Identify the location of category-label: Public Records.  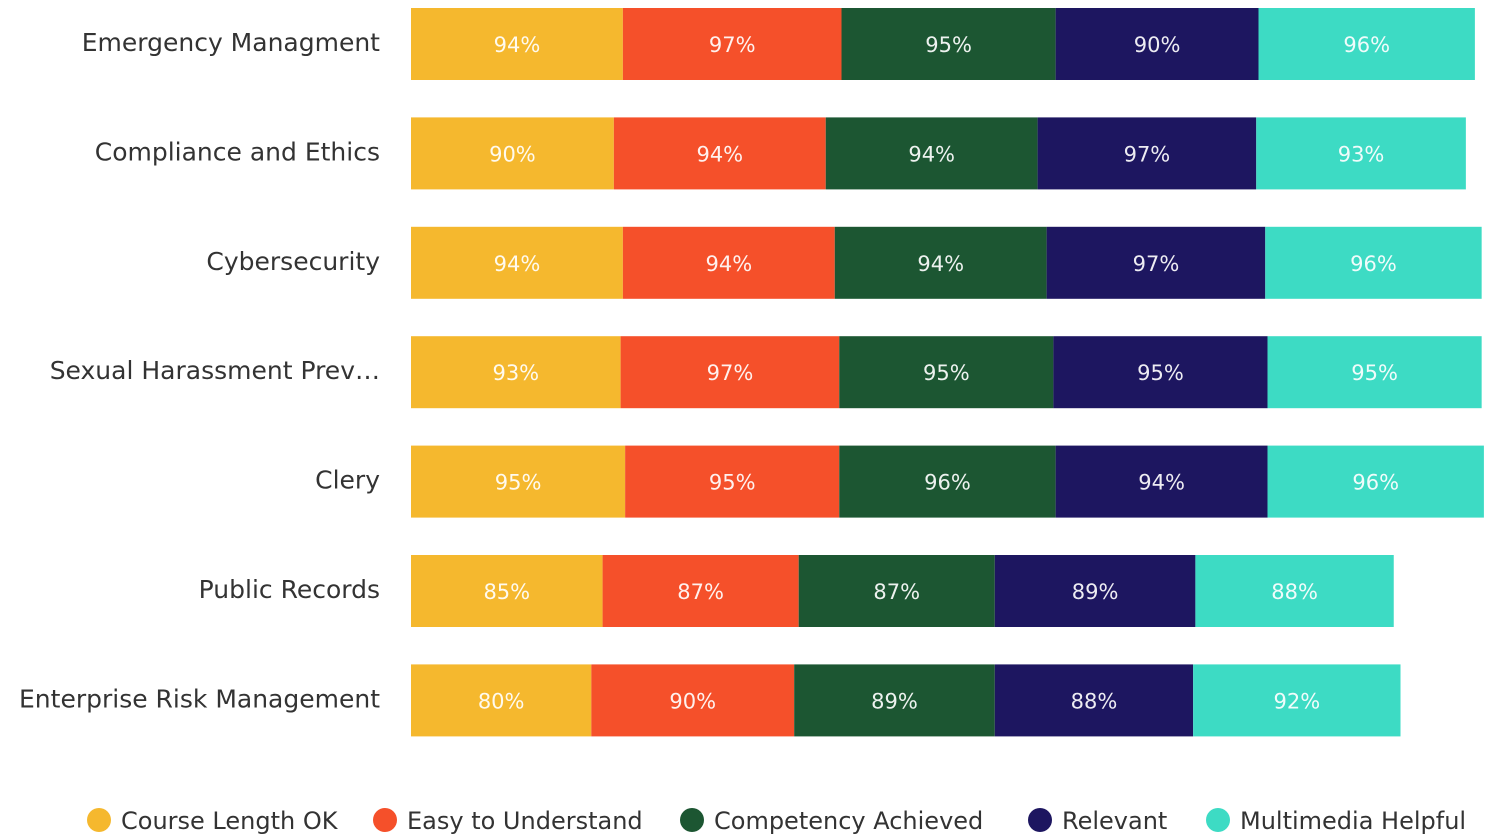
(289, 589).